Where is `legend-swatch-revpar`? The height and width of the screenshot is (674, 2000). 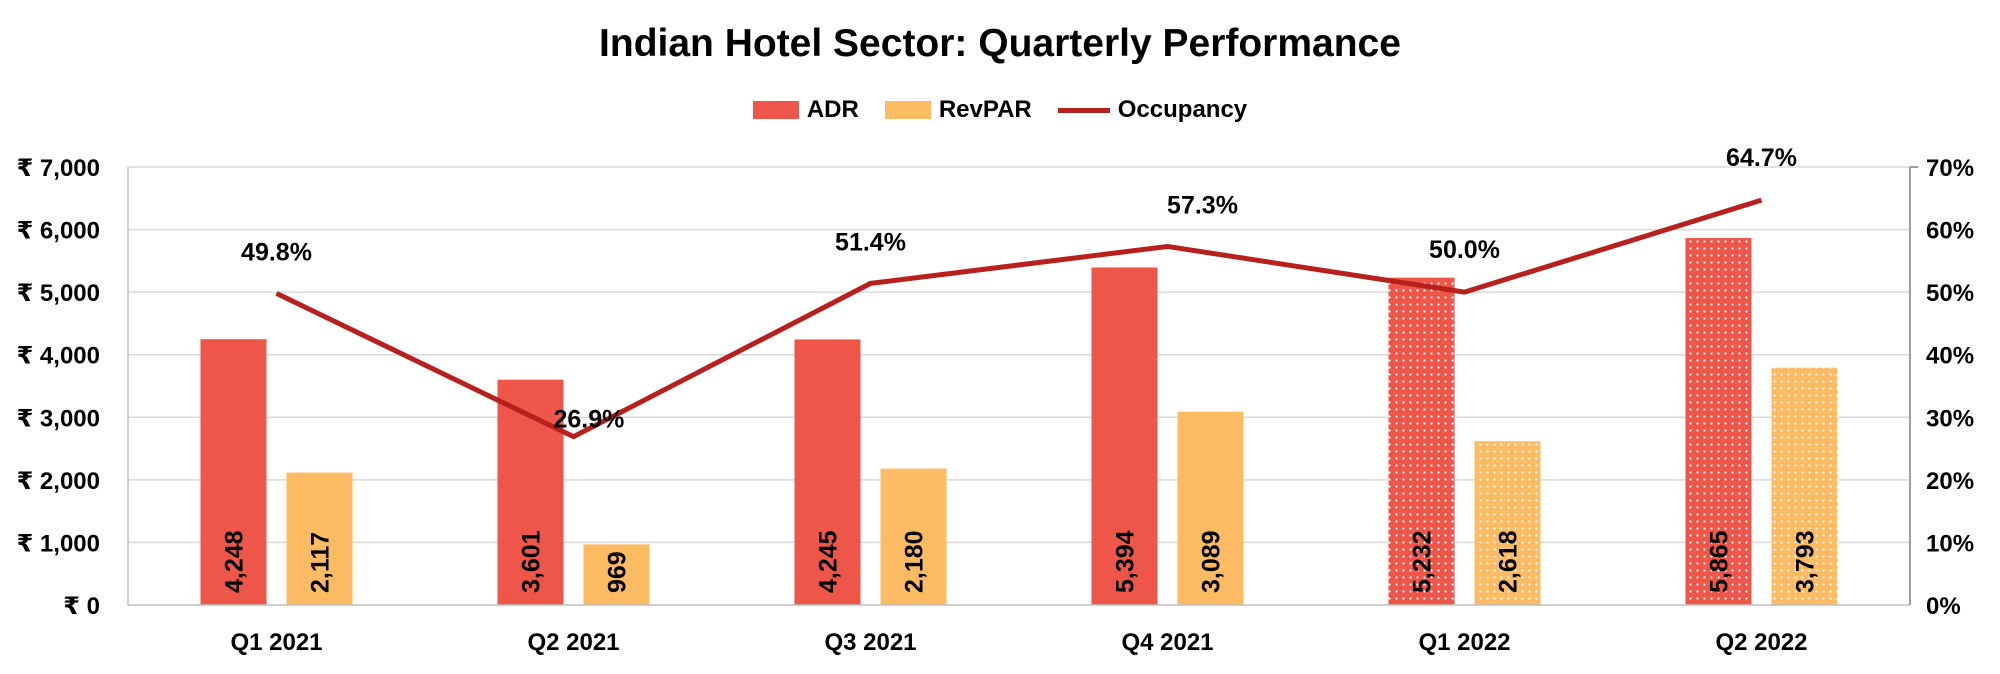 legend-swatch-revpar is located at coordinates (907, 110).